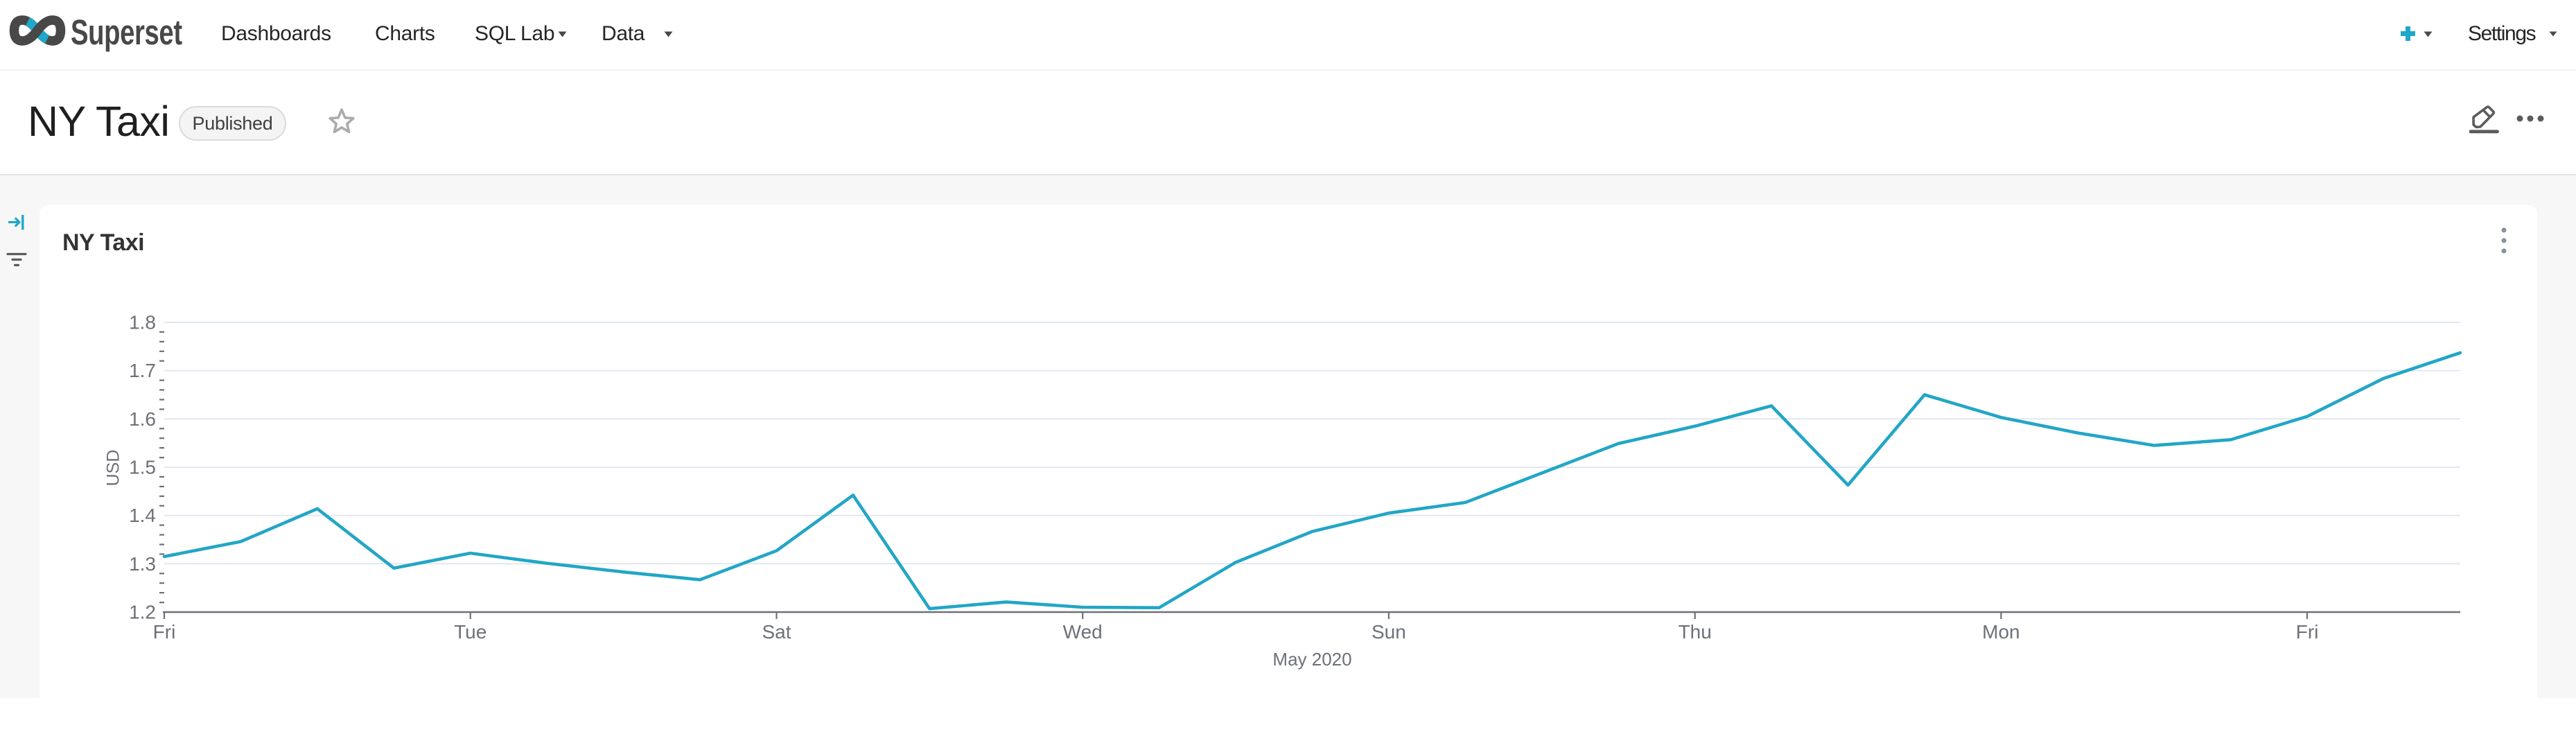  What do you see at coordinates (142, 612) in the screenshot?
I see `svg-text: 1.2` at bounding box center [142, 612].